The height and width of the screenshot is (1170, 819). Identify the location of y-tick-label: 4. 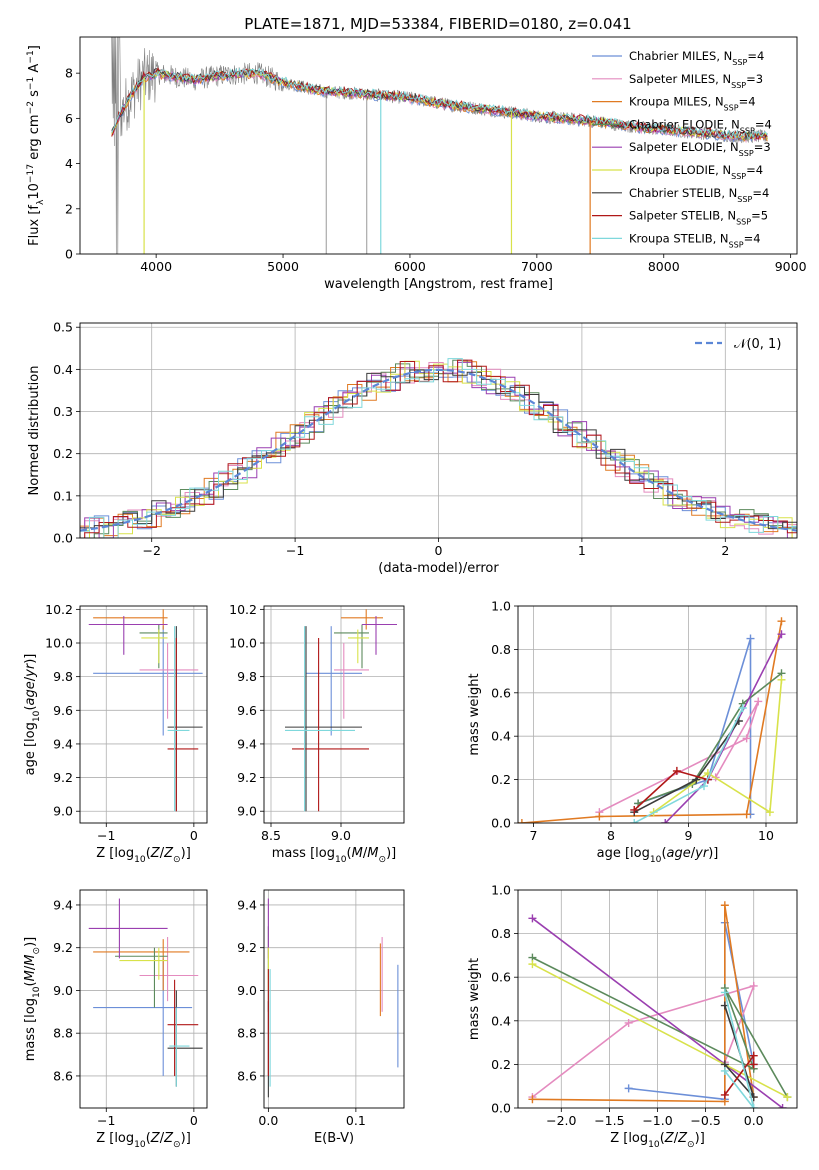
(69, 163).